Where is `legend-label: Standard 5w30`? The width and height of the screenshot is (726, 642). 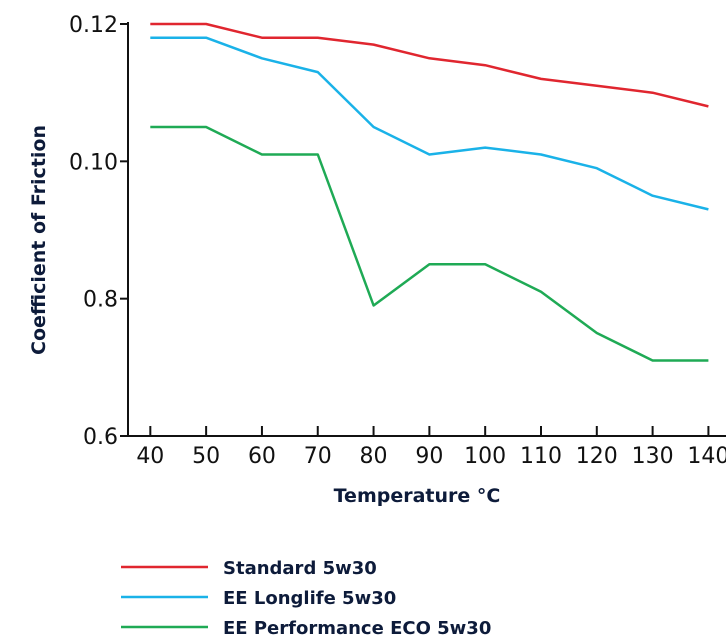 legend-label: Standard 5w30 is located at coordinates (300, 568).